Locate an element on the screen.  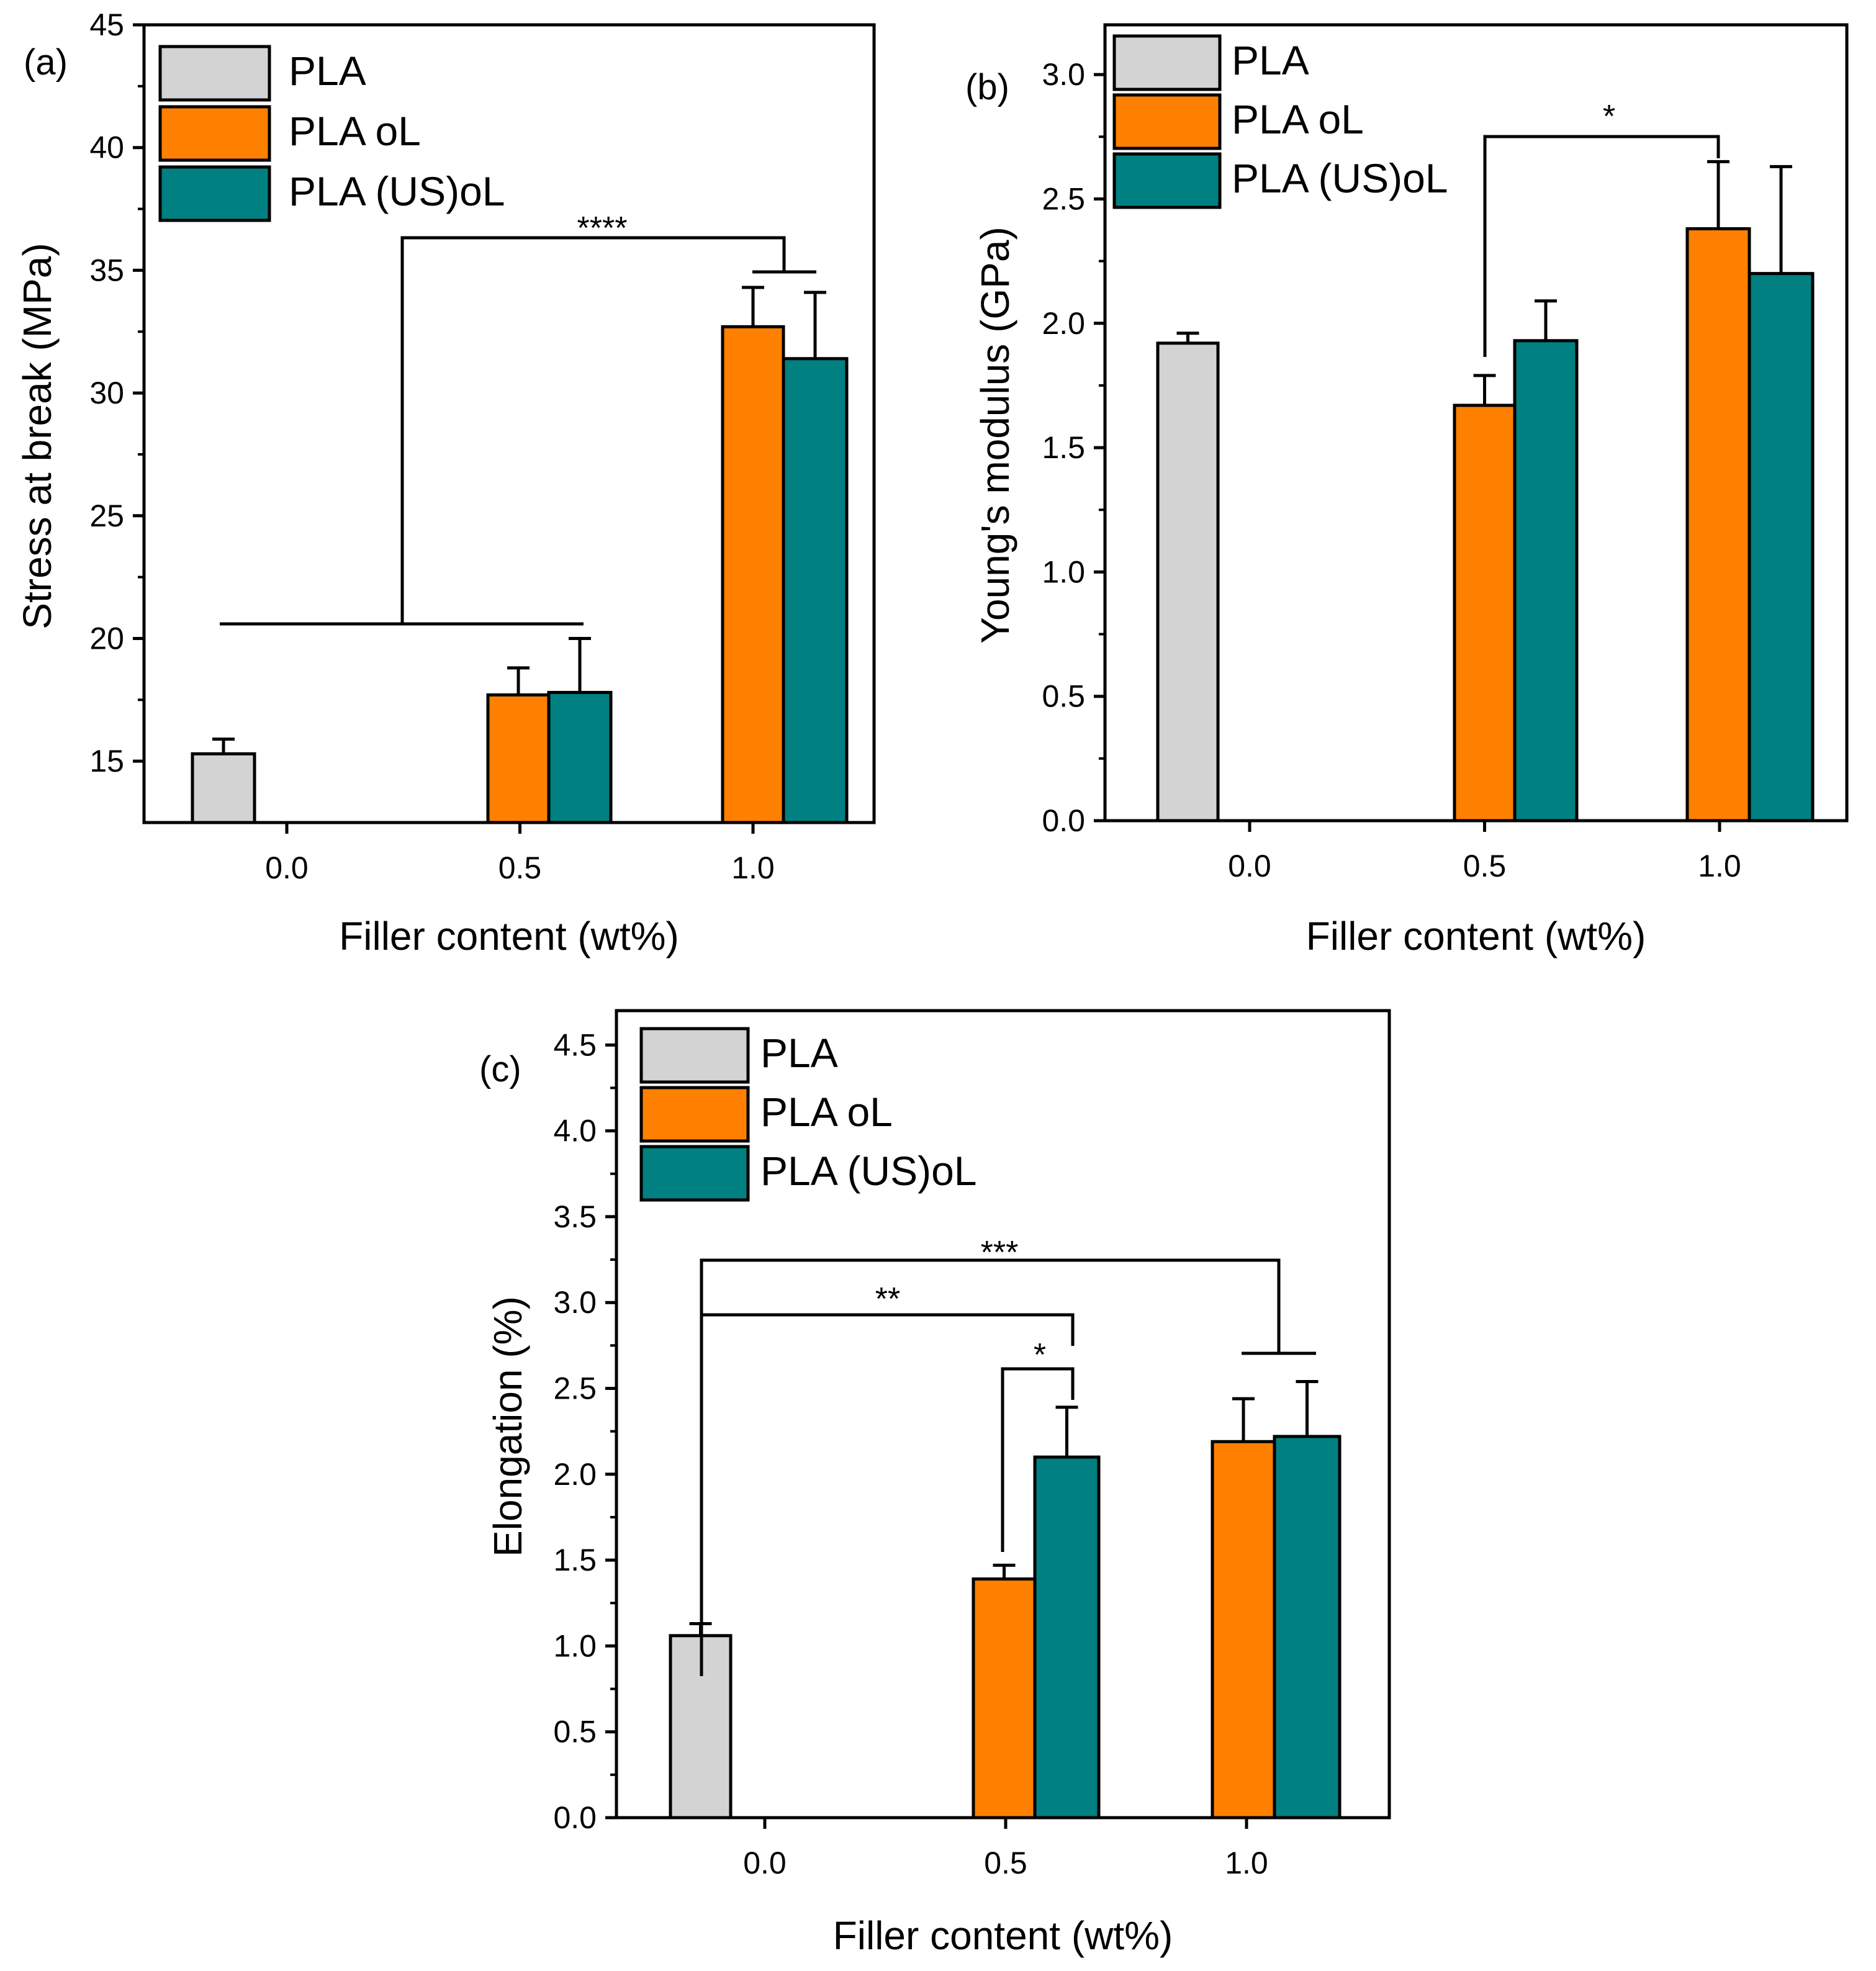
significance-label: * is located at coordinates (1609, 117).